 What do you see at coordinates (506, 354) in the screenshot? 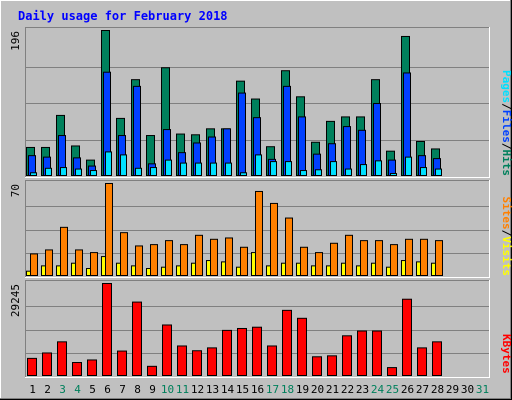
I see `y-axis-label: KBytes` at bounding box center [506, 354].